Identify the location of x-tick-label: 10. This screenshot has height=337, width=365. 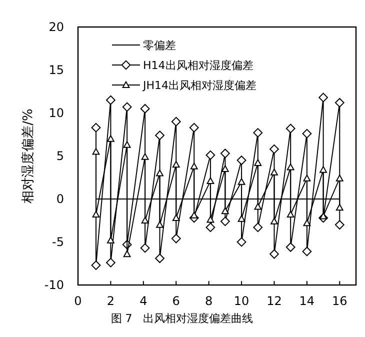
(242, 301).